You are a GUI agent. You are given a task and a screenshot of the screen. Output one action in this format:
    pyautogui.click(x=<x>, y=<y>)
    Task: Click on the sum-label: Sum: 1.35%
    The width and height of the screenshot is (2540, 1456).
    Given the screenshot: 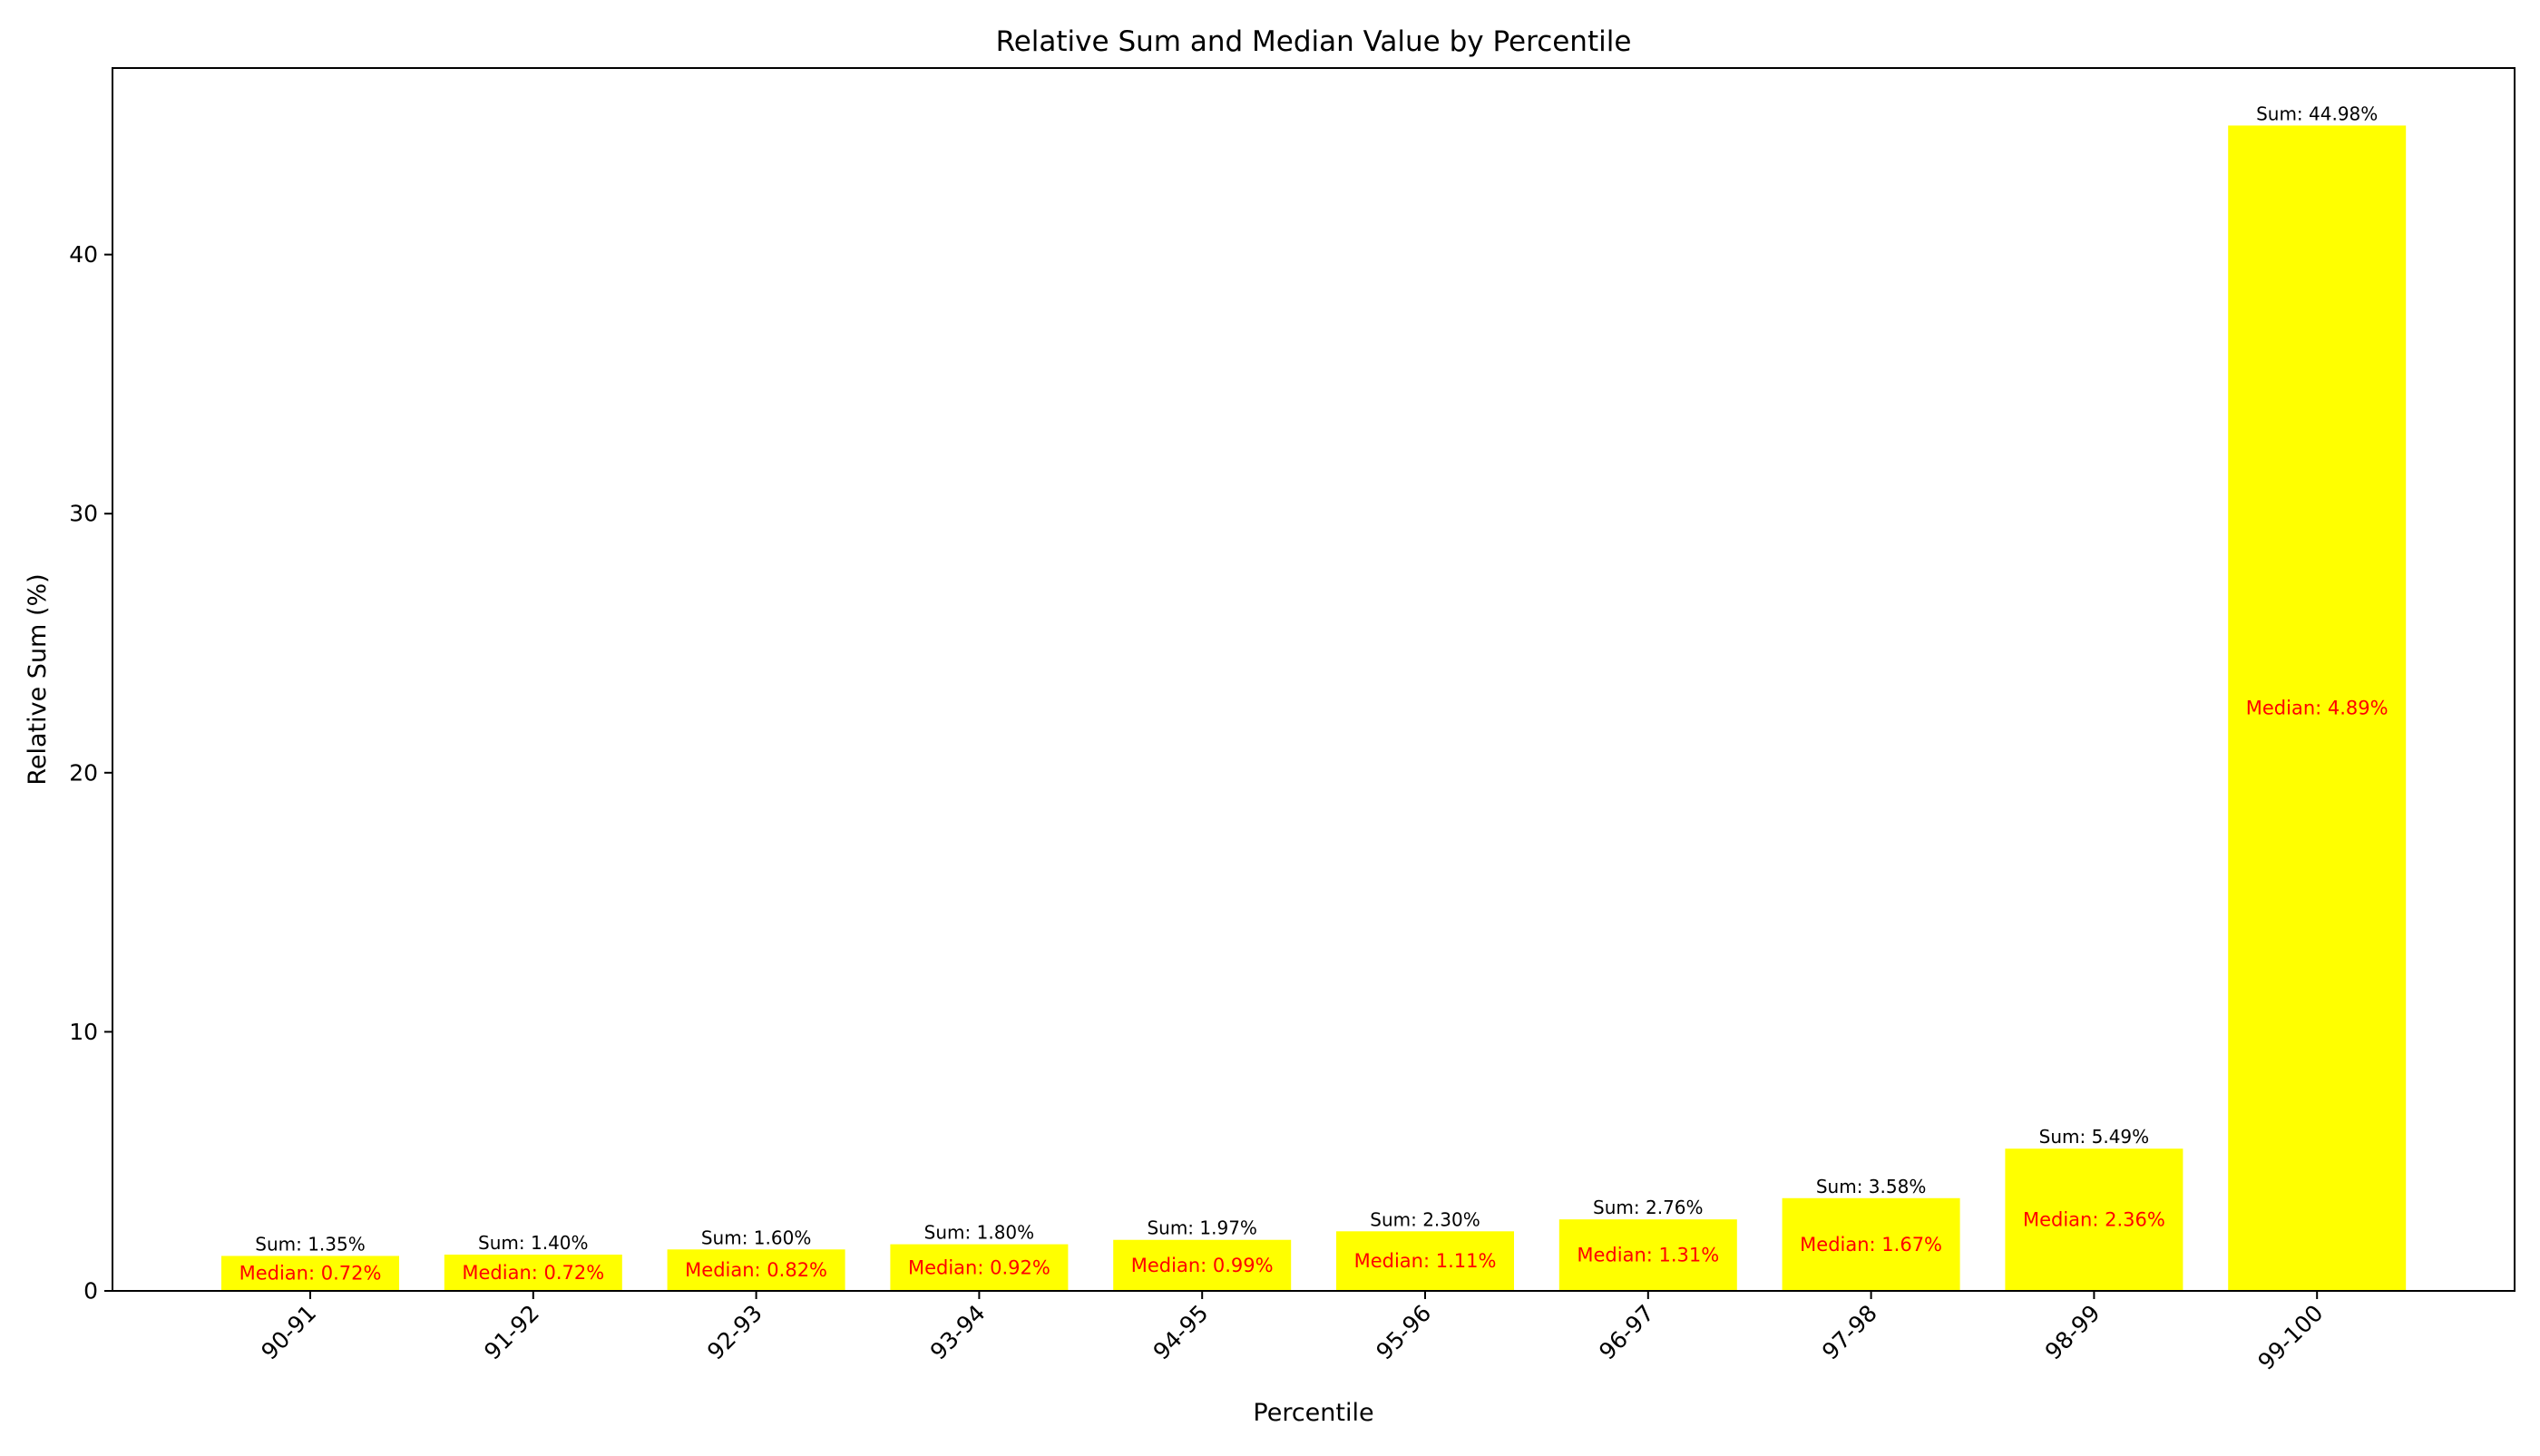 What is the action you would take?
    pyautogui.click(x=310, y=1244)
    